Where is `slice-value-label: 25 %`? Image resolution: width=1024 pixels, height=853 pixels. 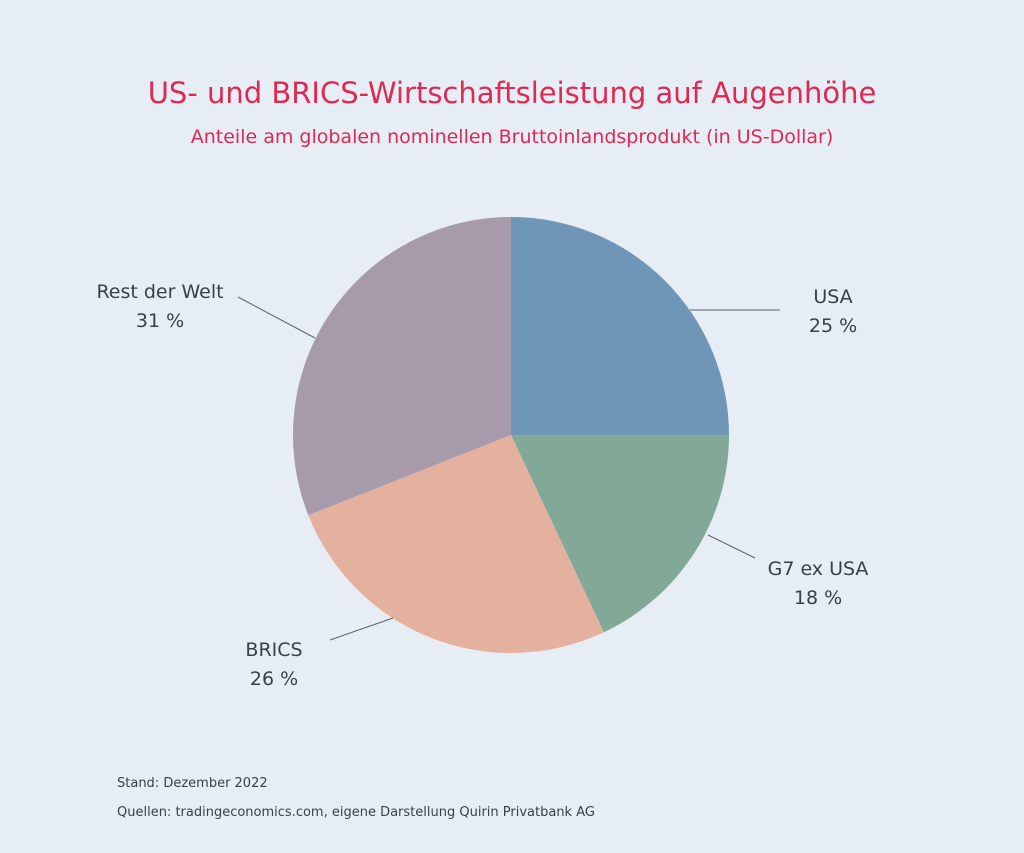 slice-value-label: 25 % is located at coordinates (833, 326).